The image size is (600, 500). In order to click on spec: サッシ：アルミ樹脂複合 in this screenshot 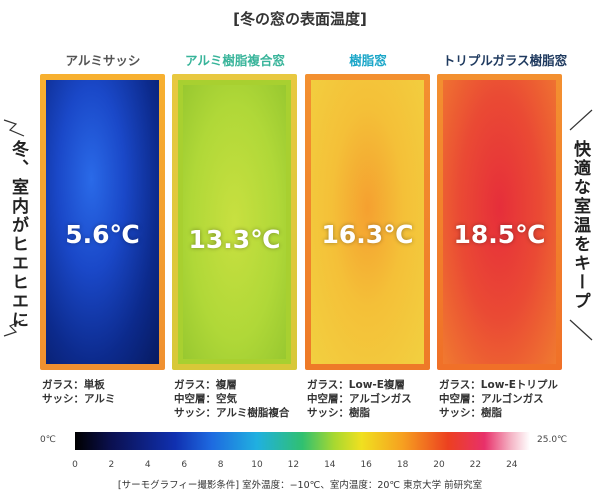, I will do `click(232, 413)`.